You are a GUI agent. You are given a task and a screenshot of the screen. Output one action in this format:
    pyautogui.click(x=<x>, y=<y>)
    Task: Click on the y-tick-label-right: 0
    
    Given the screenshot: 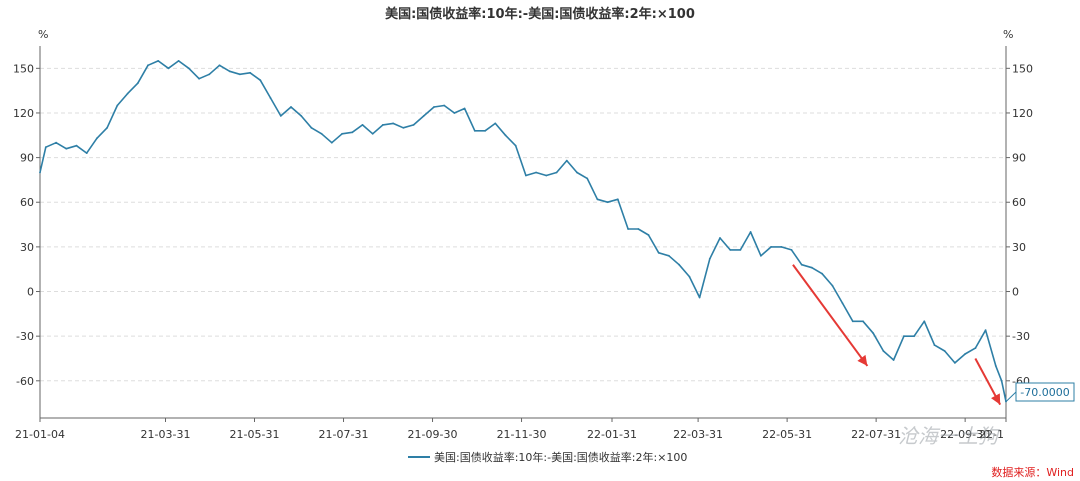 What is the action you would take?
    pyautogui.click(x=1015, y=292)
    